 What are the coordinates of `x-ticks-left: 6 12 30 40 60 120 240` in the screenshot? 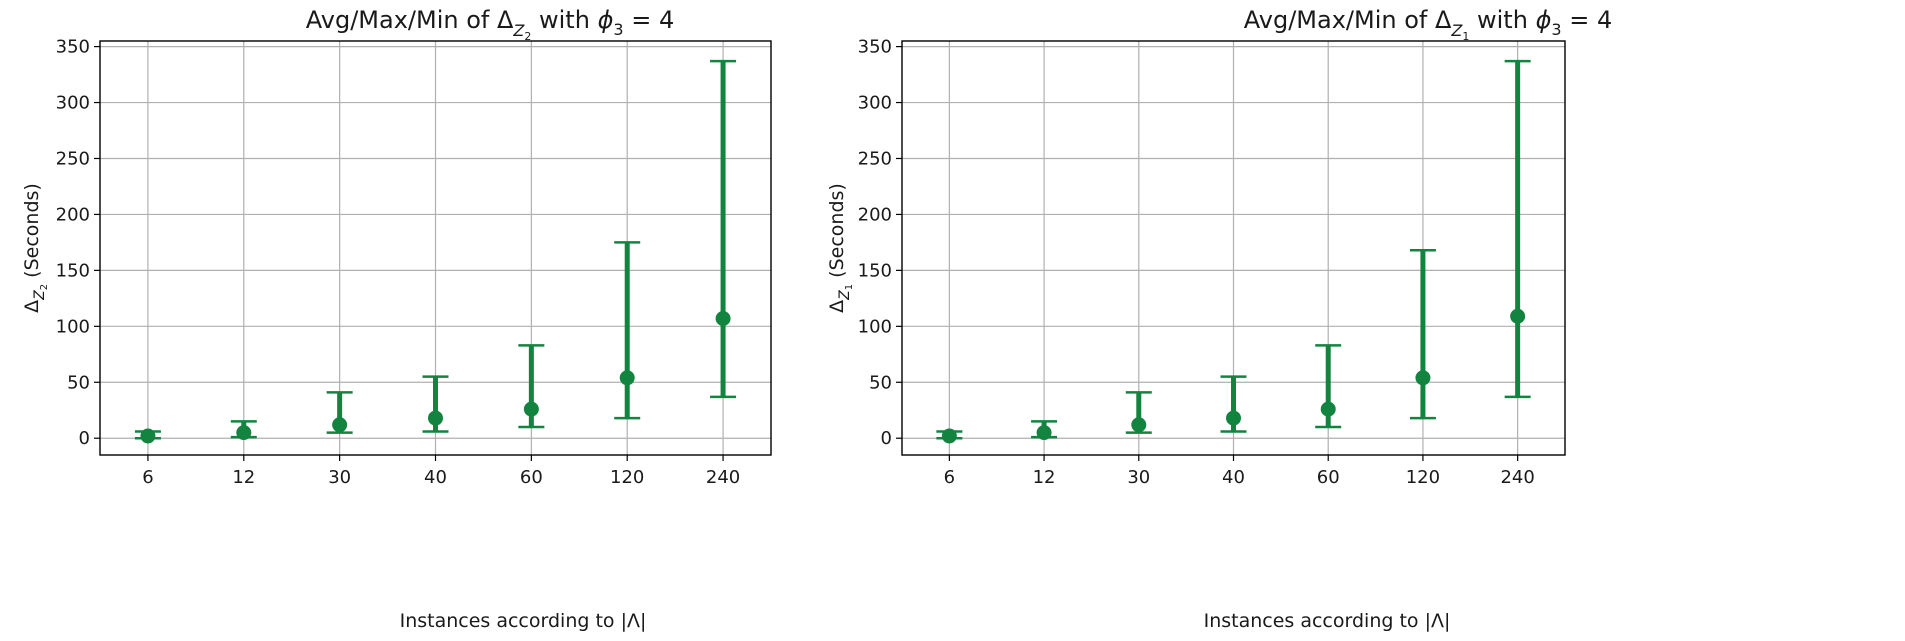 It's located at (441, 471).